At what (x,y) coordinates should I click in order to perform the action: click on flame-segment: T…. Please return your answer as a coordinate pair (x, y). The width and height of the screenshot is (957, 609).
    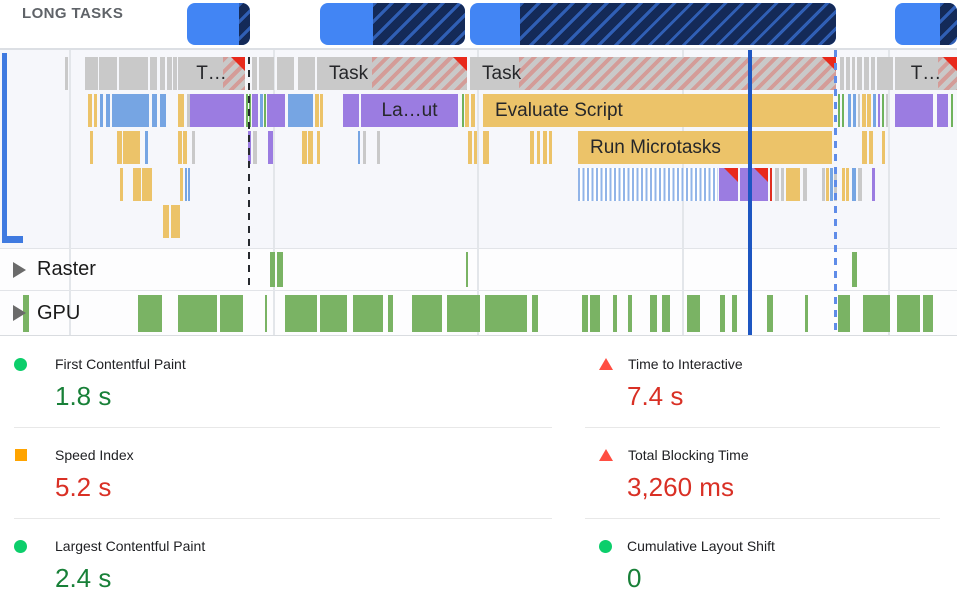
    Looking at the image, I should click on (211, 73).